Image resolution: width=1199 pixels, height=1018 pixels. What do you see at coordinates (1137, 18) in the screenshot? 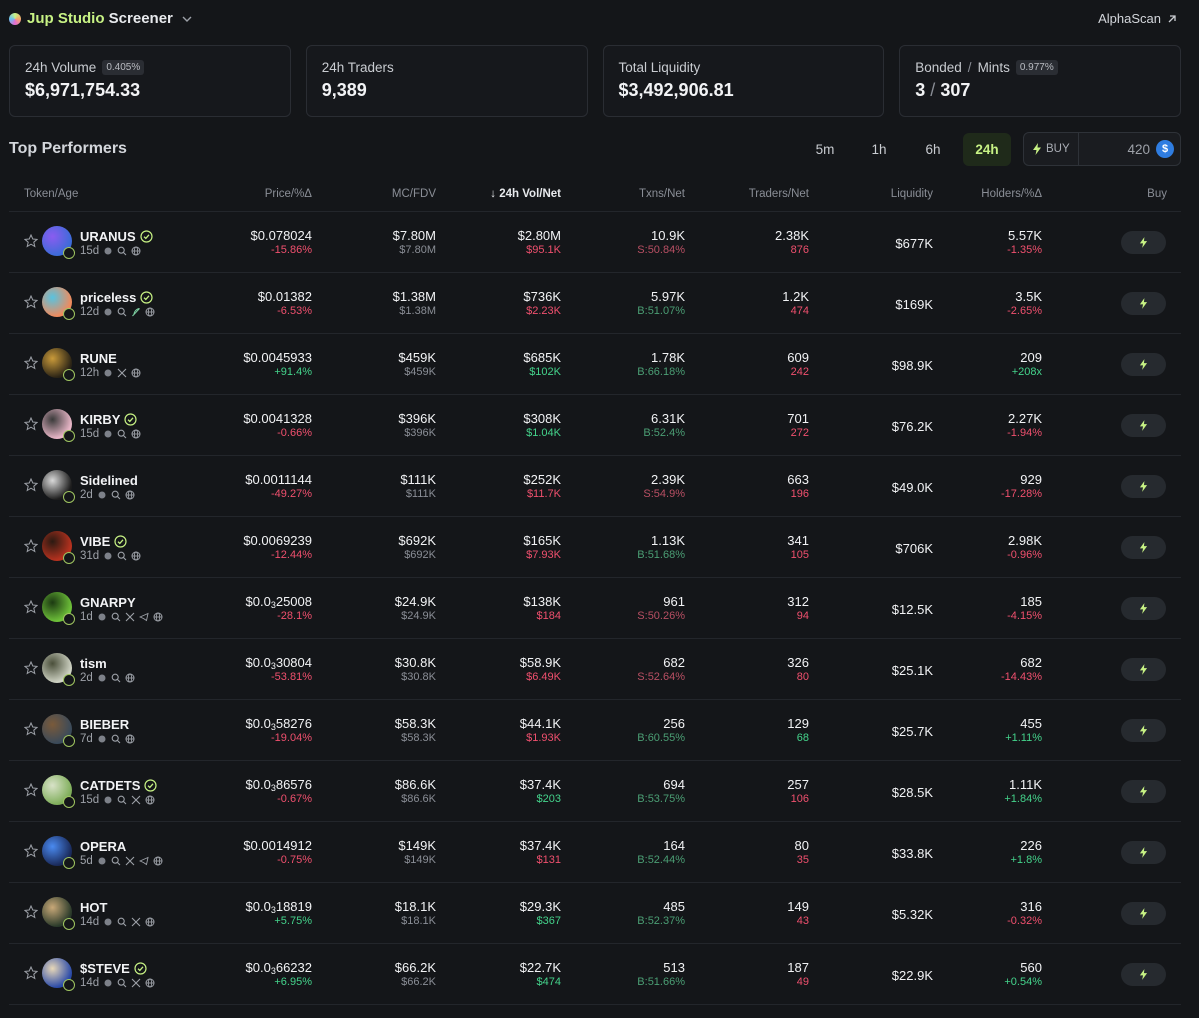
I see `alphascan-link: AlphaScan` at bounding box center [1137, 18].